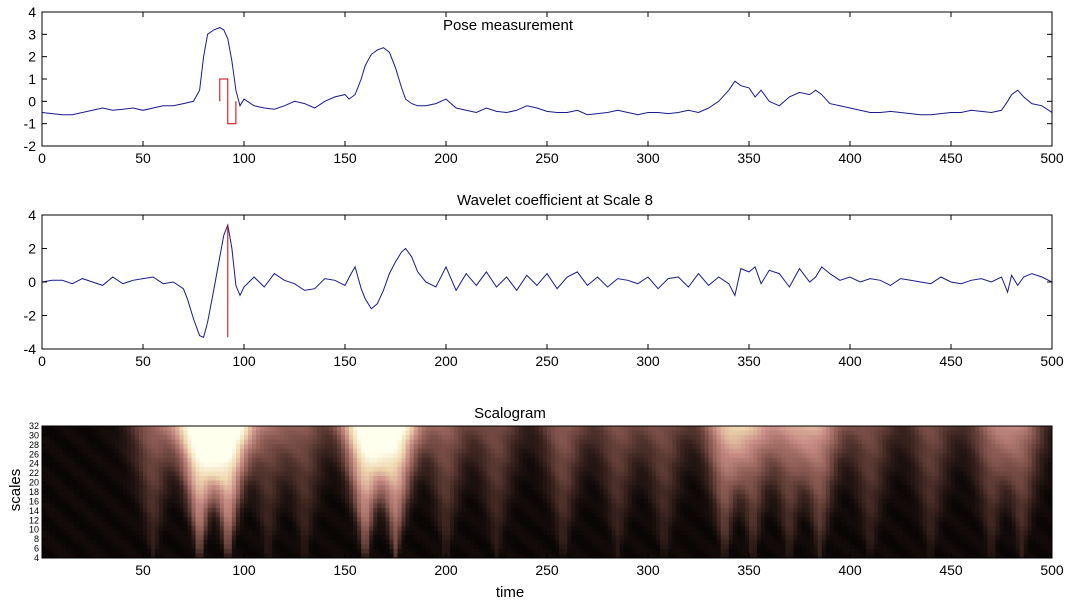  What do you see at coordinates (345, 361) in the screenshot?
I see `x-tick-label: 150` at bounding box center [345, 361].